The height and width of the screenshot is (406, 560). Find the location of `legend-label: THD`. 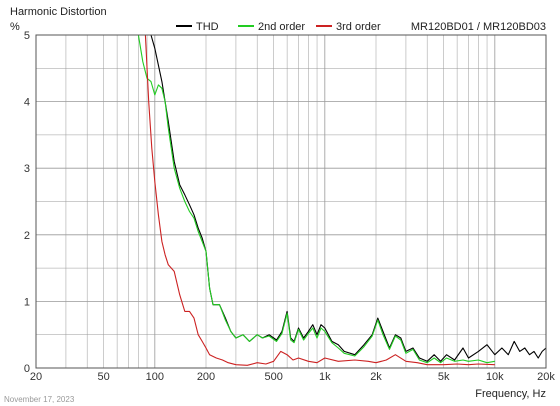

legend-label: THD is located at coordinates (207, 27).